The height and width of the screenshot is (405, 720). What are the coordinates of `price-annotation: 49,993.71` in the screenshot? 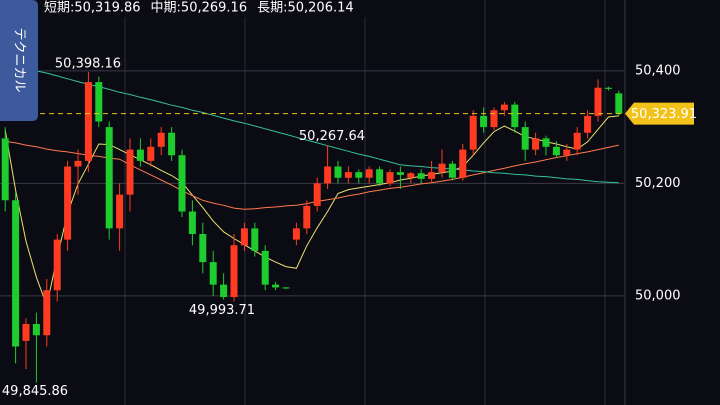 It's located at (222, 310).